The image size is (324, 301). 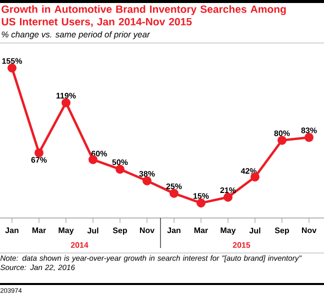 I want to click on data-label: 25%, so click(x=174, y=186).